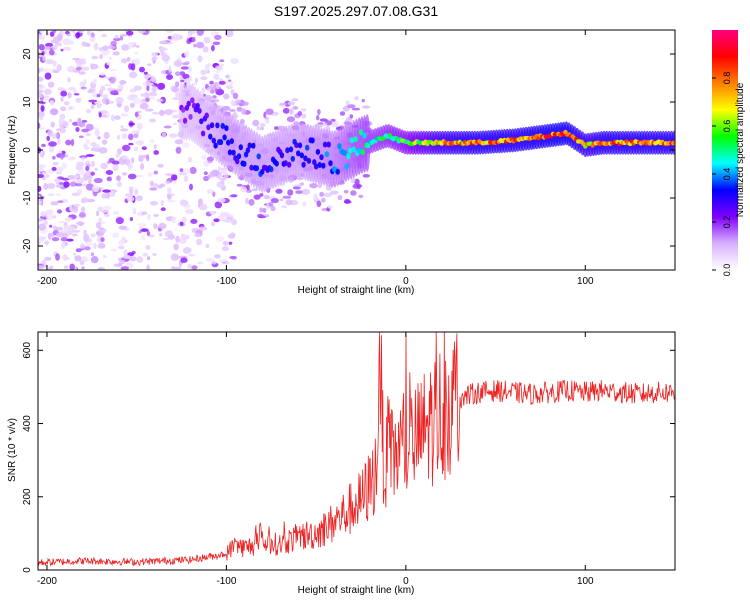 The width and height of the screenshot is (750, 600). What do you see at coordinates (27, 245) in the screenshot?
I see `spectrogram-y-tick-label: -20` at bounding box center [27, 245].